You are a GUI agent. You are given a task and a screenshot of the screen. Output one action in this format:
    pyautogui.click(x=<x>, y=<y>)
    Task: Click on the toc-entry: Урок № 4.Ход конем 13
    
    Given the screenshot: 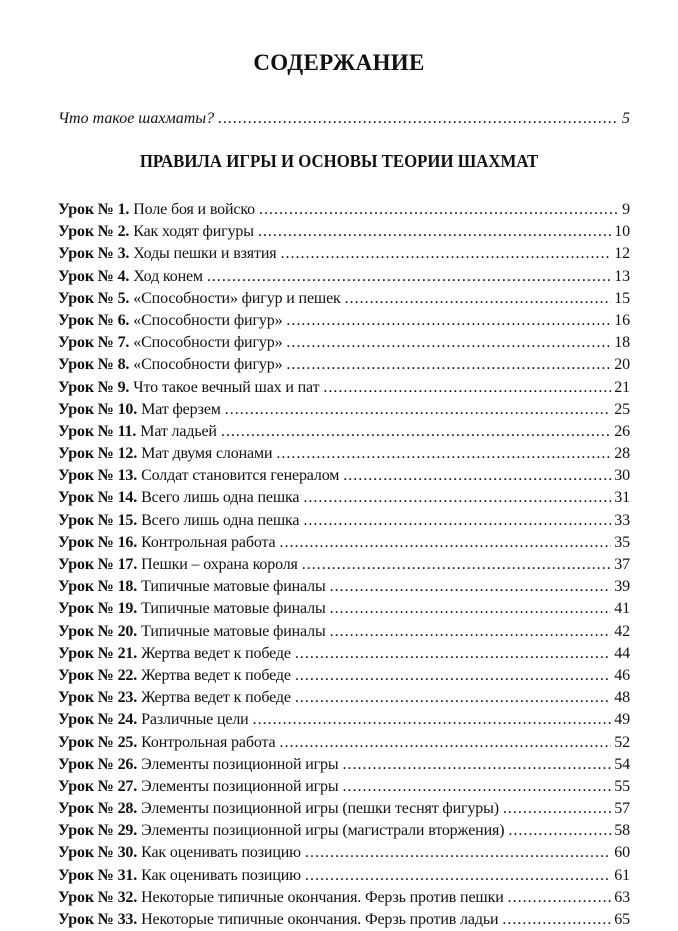 What is the action you would take?
    pyautogui.click(x=344, y=277)
    